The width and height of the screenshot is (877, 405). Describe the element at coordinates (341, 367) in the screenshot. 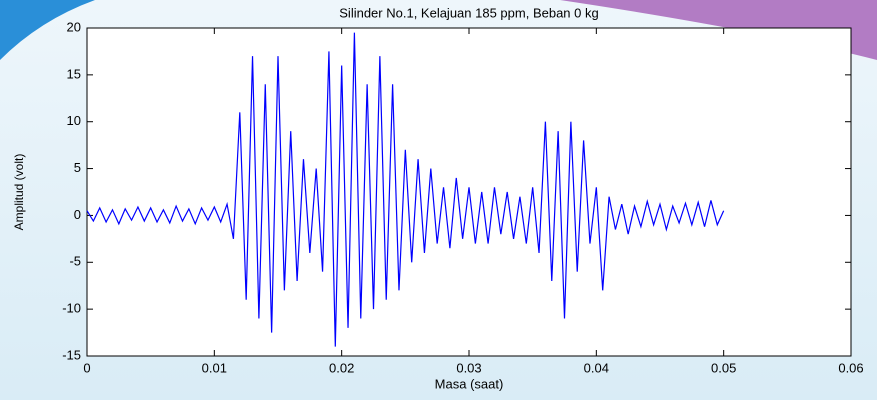

I see `x-tick-label: 0.02` at that location.